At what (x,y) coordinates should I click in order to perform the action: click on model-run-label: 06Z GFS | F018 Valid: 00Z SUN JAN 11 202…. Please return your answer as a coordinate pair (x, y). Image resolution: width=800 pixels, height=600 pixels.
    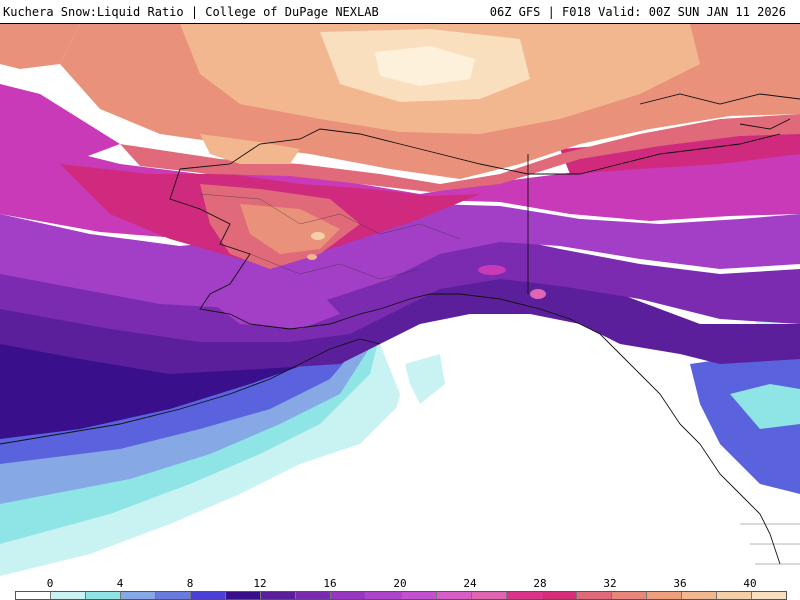
    Looking at the image, I should click on (637, 12).